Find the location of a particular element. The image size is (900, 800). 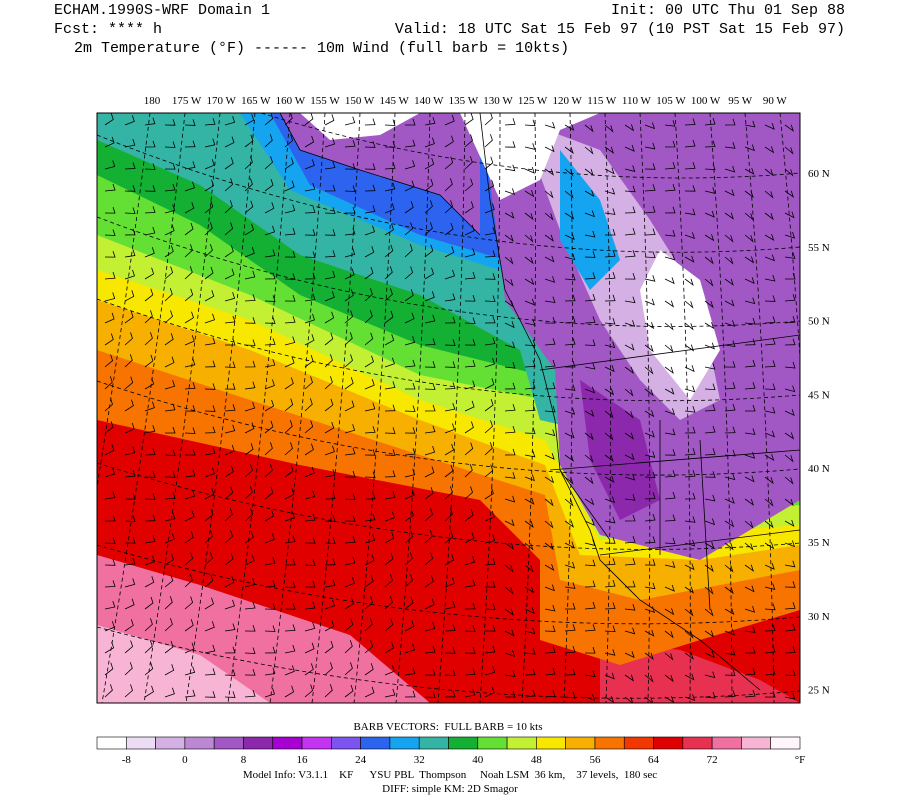

longitude-label: 140 W is located at coordinates (429, 101).